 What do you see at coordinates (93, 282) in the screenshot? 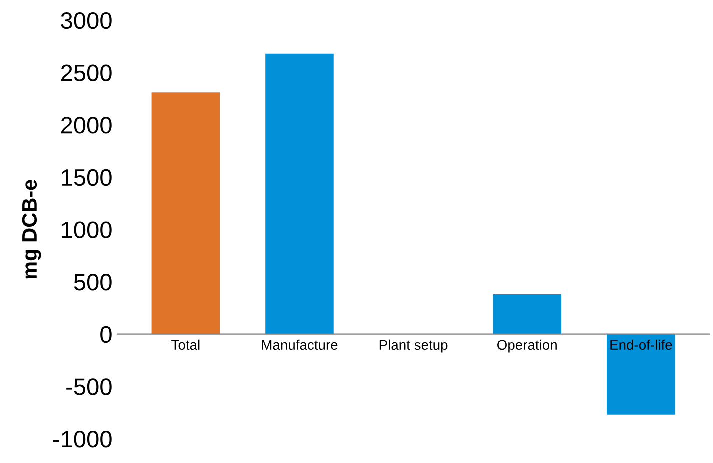
I see `y-tick-label: 500` at bounding box center [93, 282].